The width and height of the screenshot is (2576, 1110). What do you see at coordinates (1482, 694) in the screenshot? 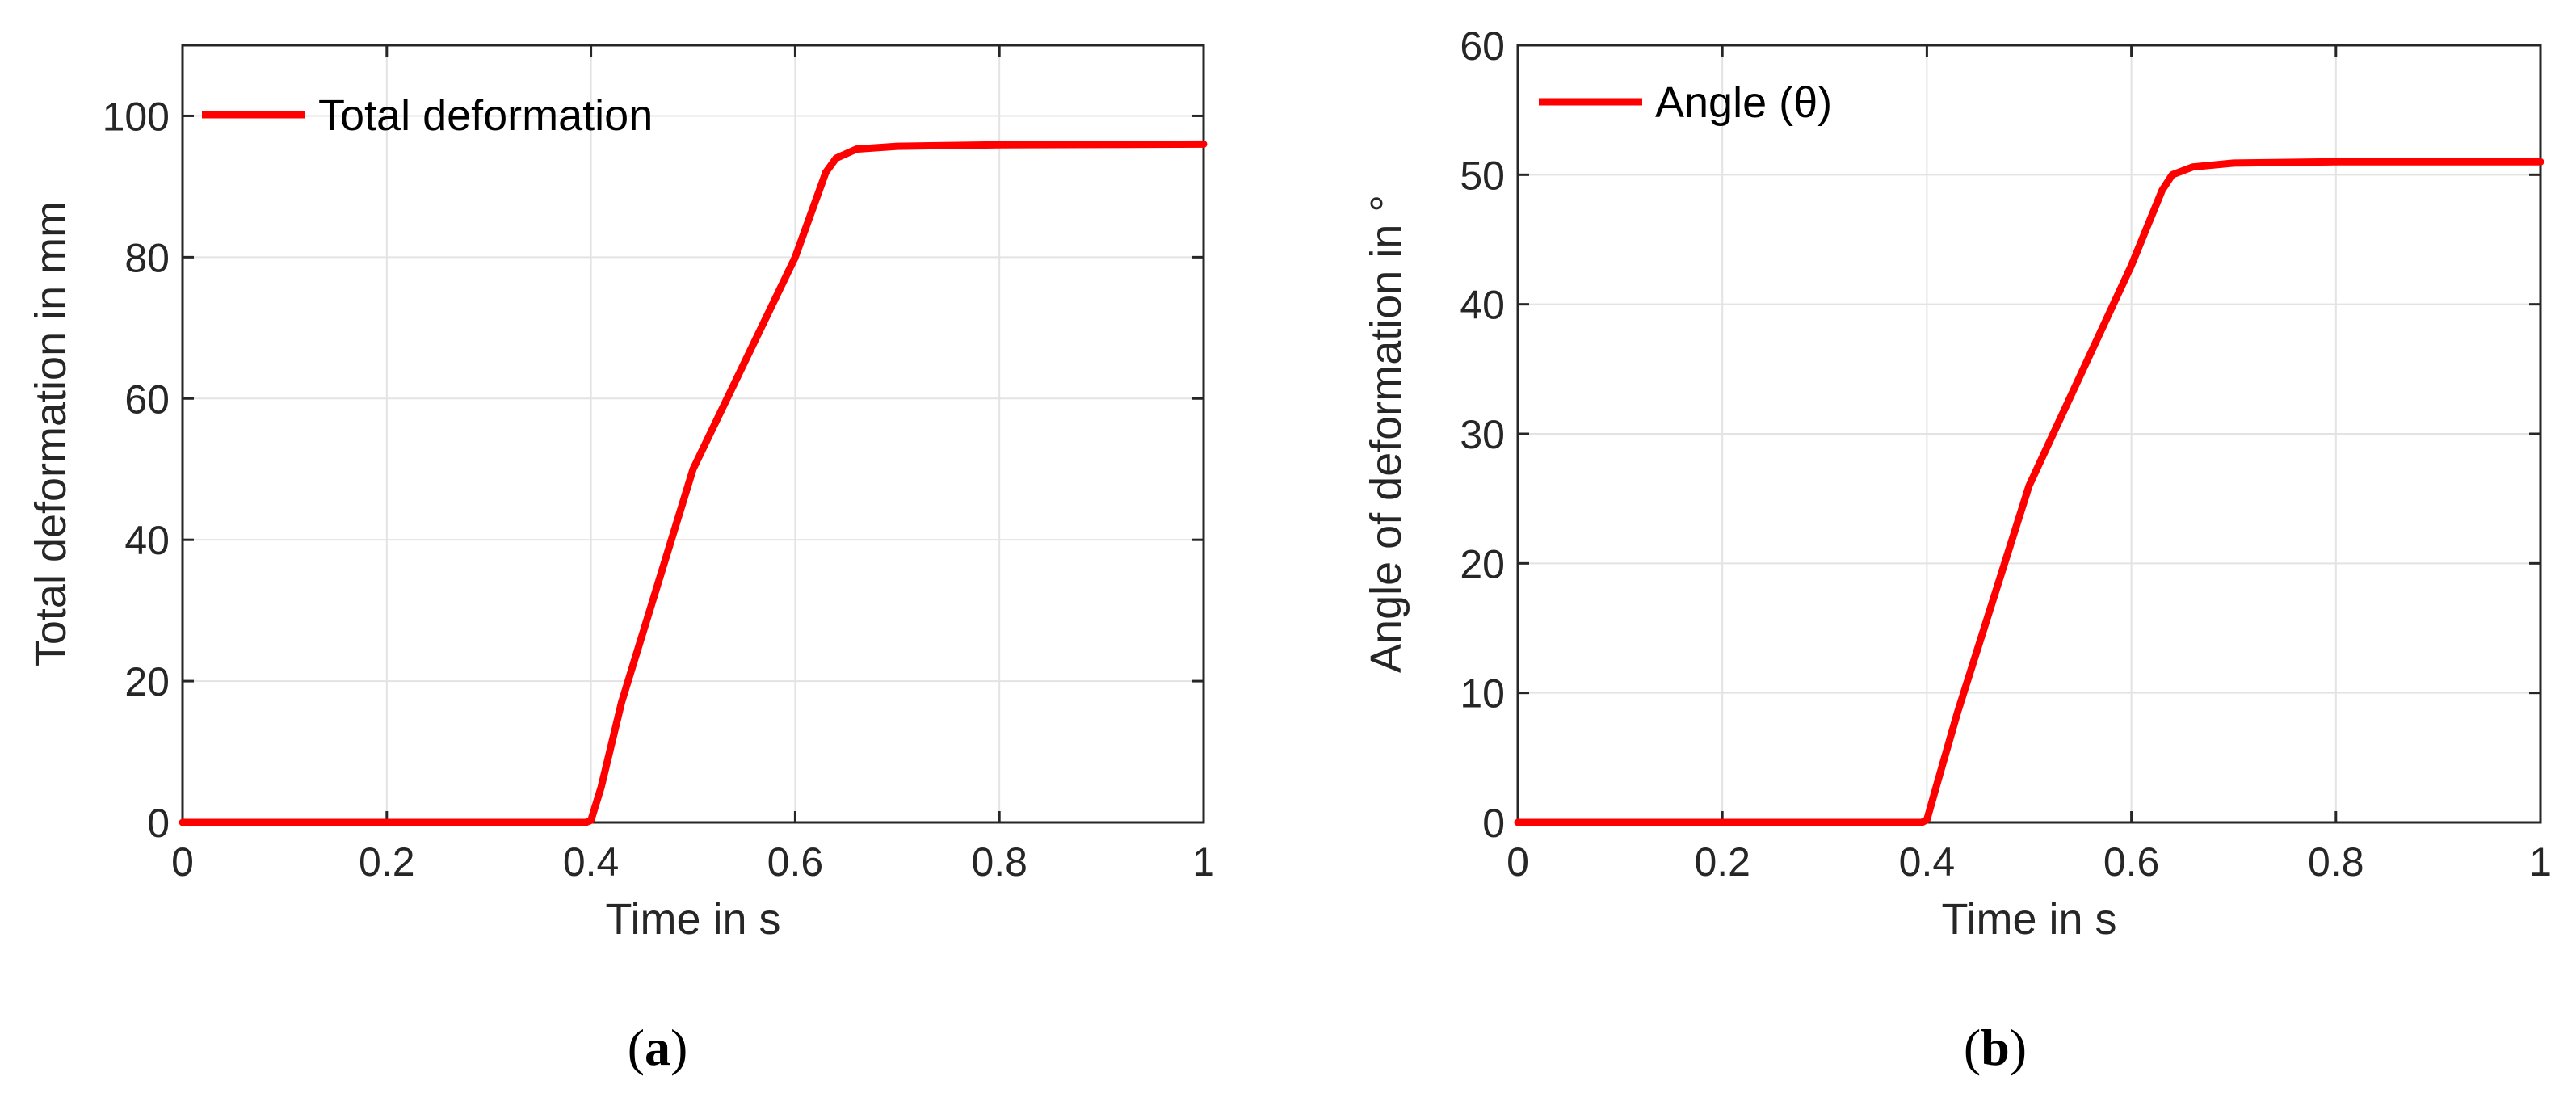
I see `y-tick-label: 10` at bounding box center [1482, 694].